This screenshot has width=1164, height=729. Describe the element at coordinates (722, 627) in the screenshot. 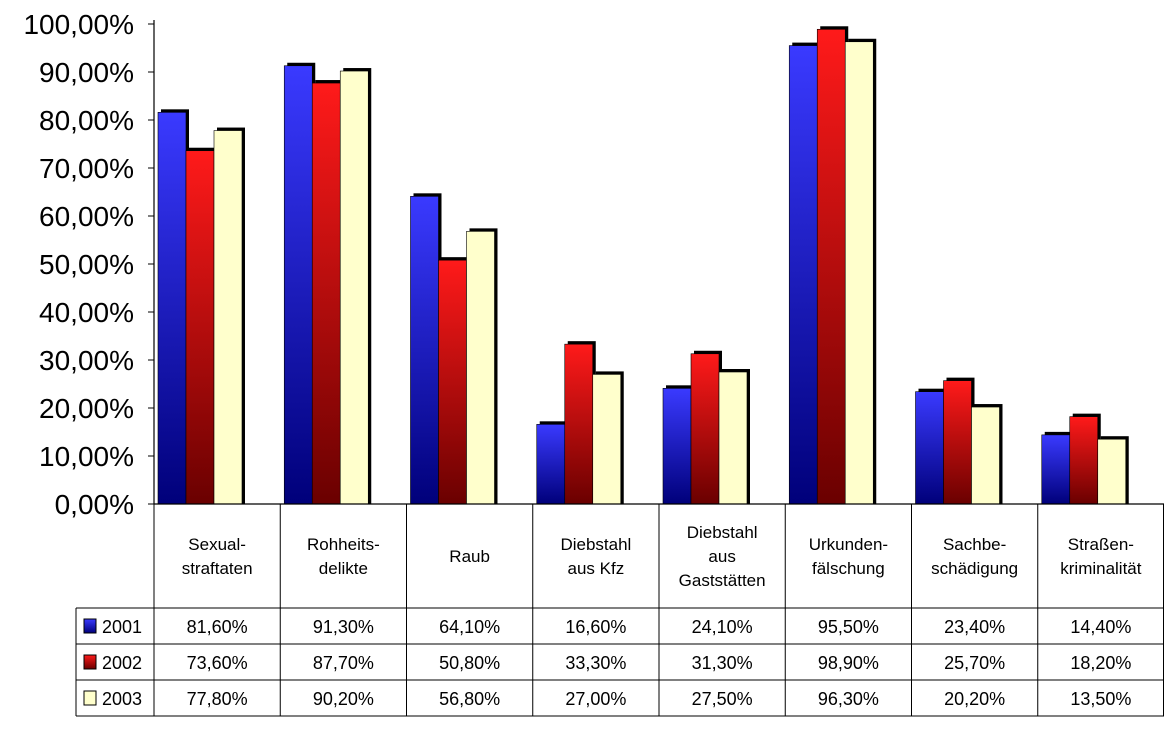

I see `data-label: 24,10%` at that location.